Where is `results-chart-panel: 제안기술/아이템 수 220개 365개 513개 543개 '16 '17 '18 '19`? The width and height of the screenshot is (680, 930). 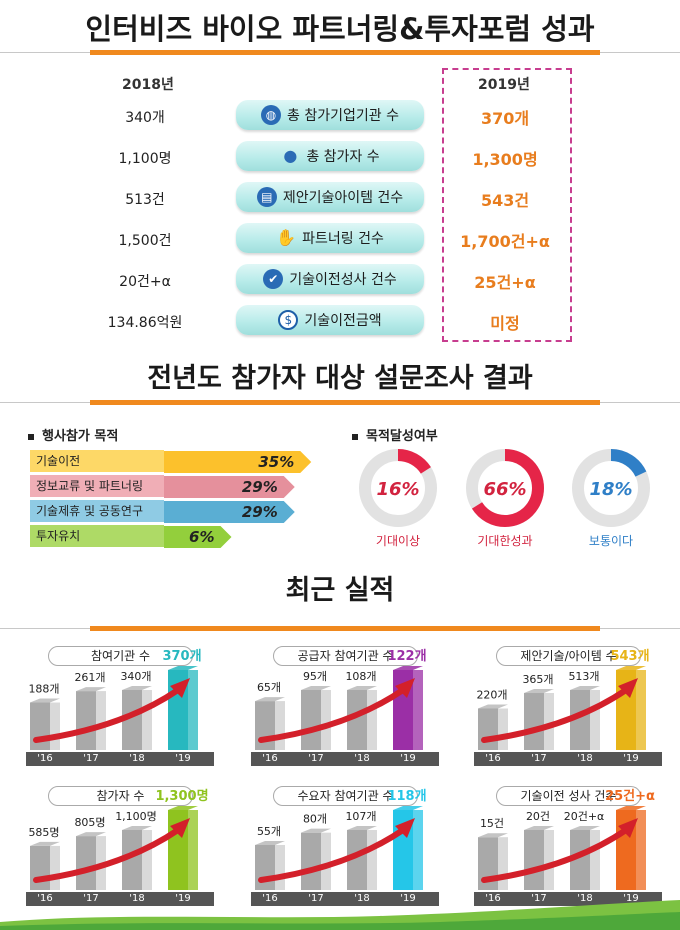 results-chart-panel: 제안기술/아이템 수 220개 365개 513개 543개 '16 '17 '18 '19 is located at coordinates (568, 711).